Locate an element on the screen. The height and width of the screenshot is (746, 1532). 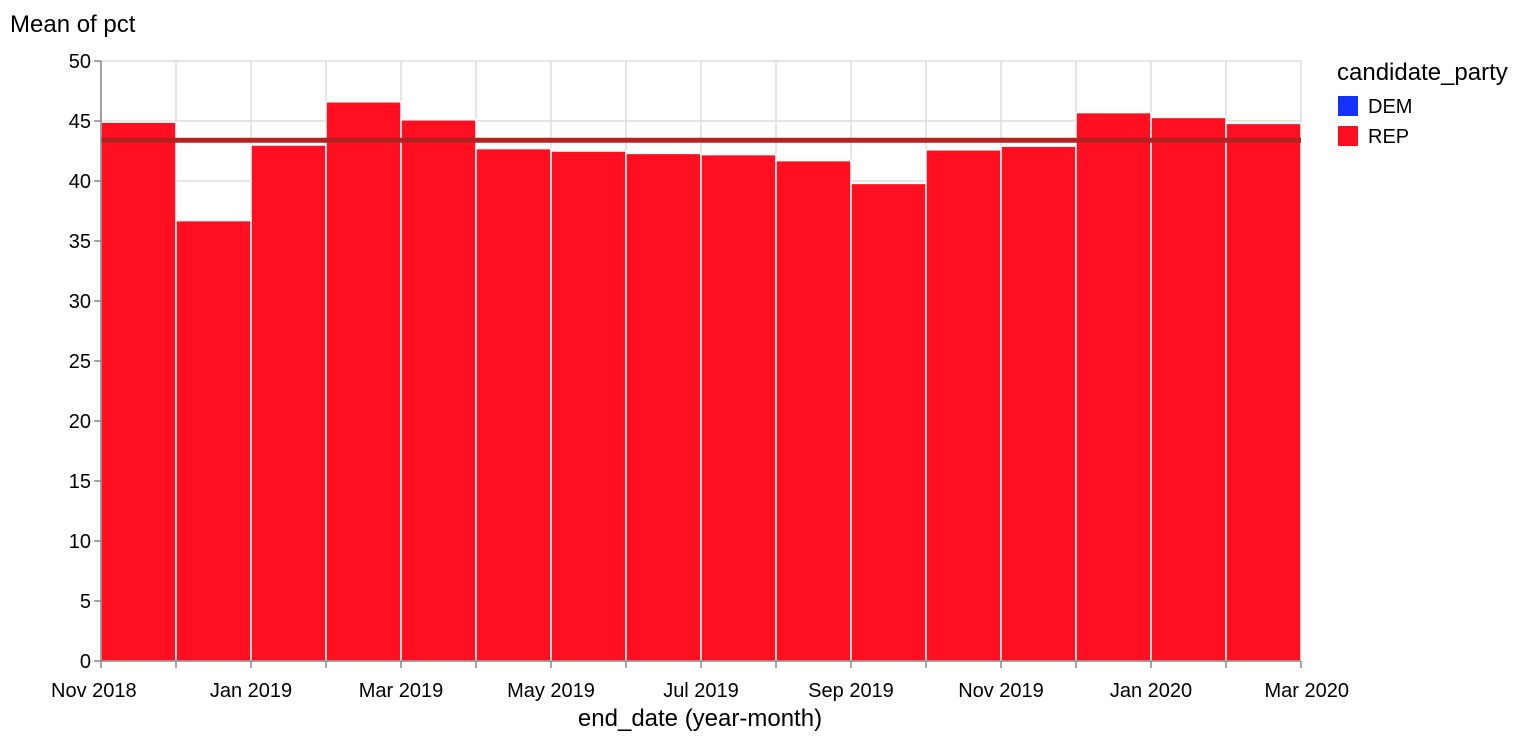
y-tick-label: 0 is located at coordinates (85, 662).